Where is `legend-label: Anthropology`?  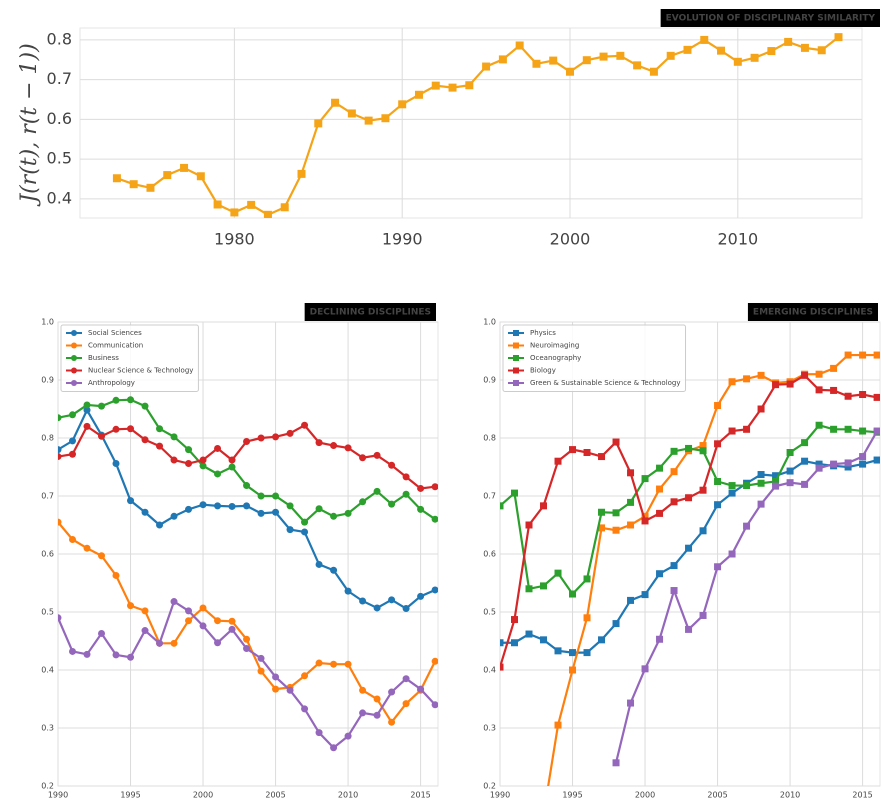 legend-label: Anthropology is located at coordinates (111, 383).